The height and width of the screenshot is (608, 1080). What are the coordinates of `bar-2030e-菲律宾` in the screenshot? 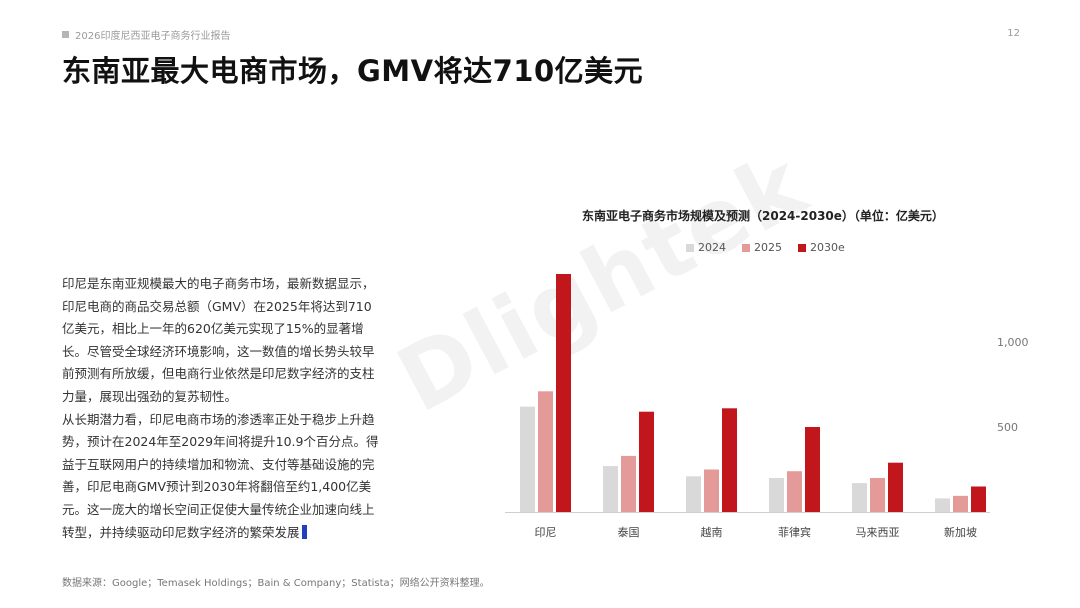 It's located at (812, 469).